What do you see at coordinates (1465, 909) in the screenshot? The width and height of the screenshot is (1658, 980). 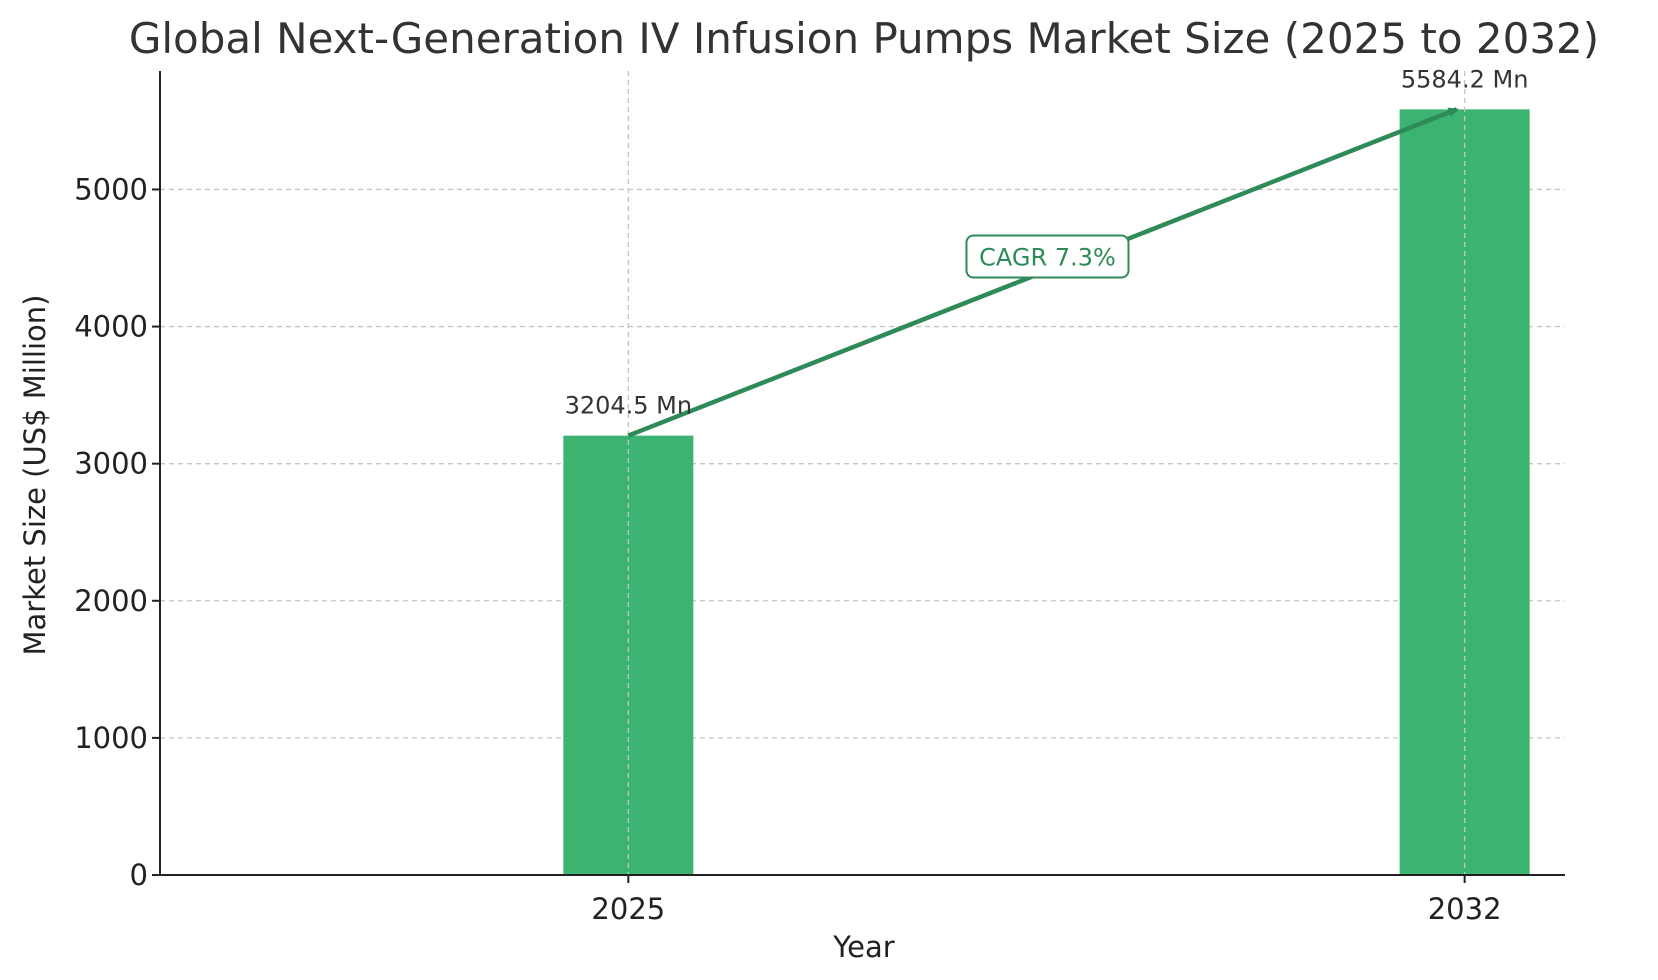 I see `x-tick-label: 2032` at bounding box center [1465, 909].